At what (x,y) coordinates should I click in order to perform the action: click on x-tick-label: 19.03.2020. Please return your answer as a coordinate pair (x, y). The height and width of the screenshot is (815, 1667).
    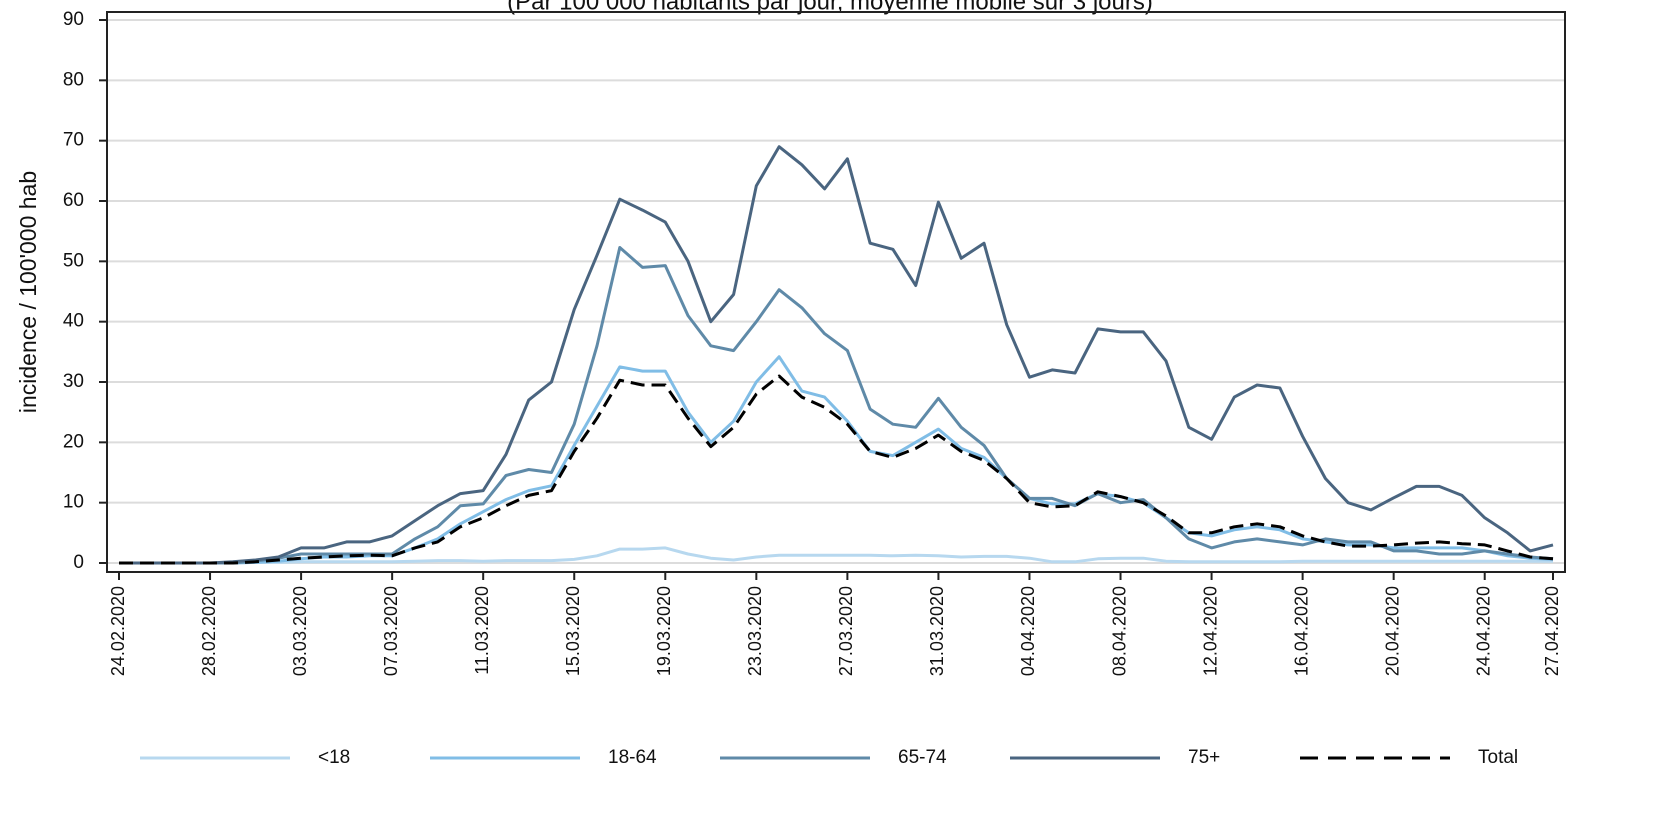
    Looking at the image, I should click on (664, 631).